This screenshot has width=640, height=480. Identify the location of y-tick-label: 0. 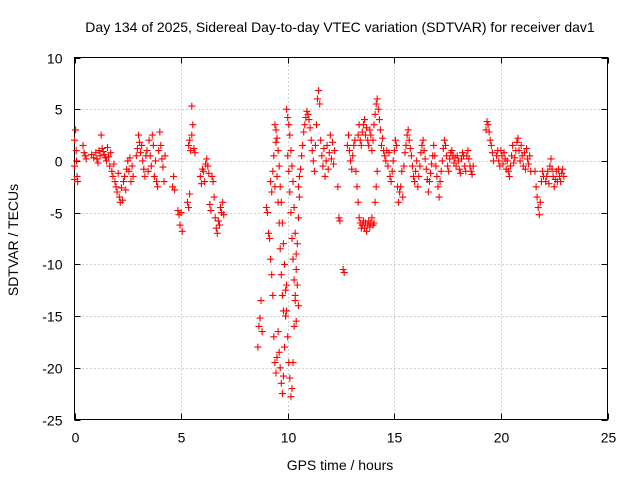
(59, 162).